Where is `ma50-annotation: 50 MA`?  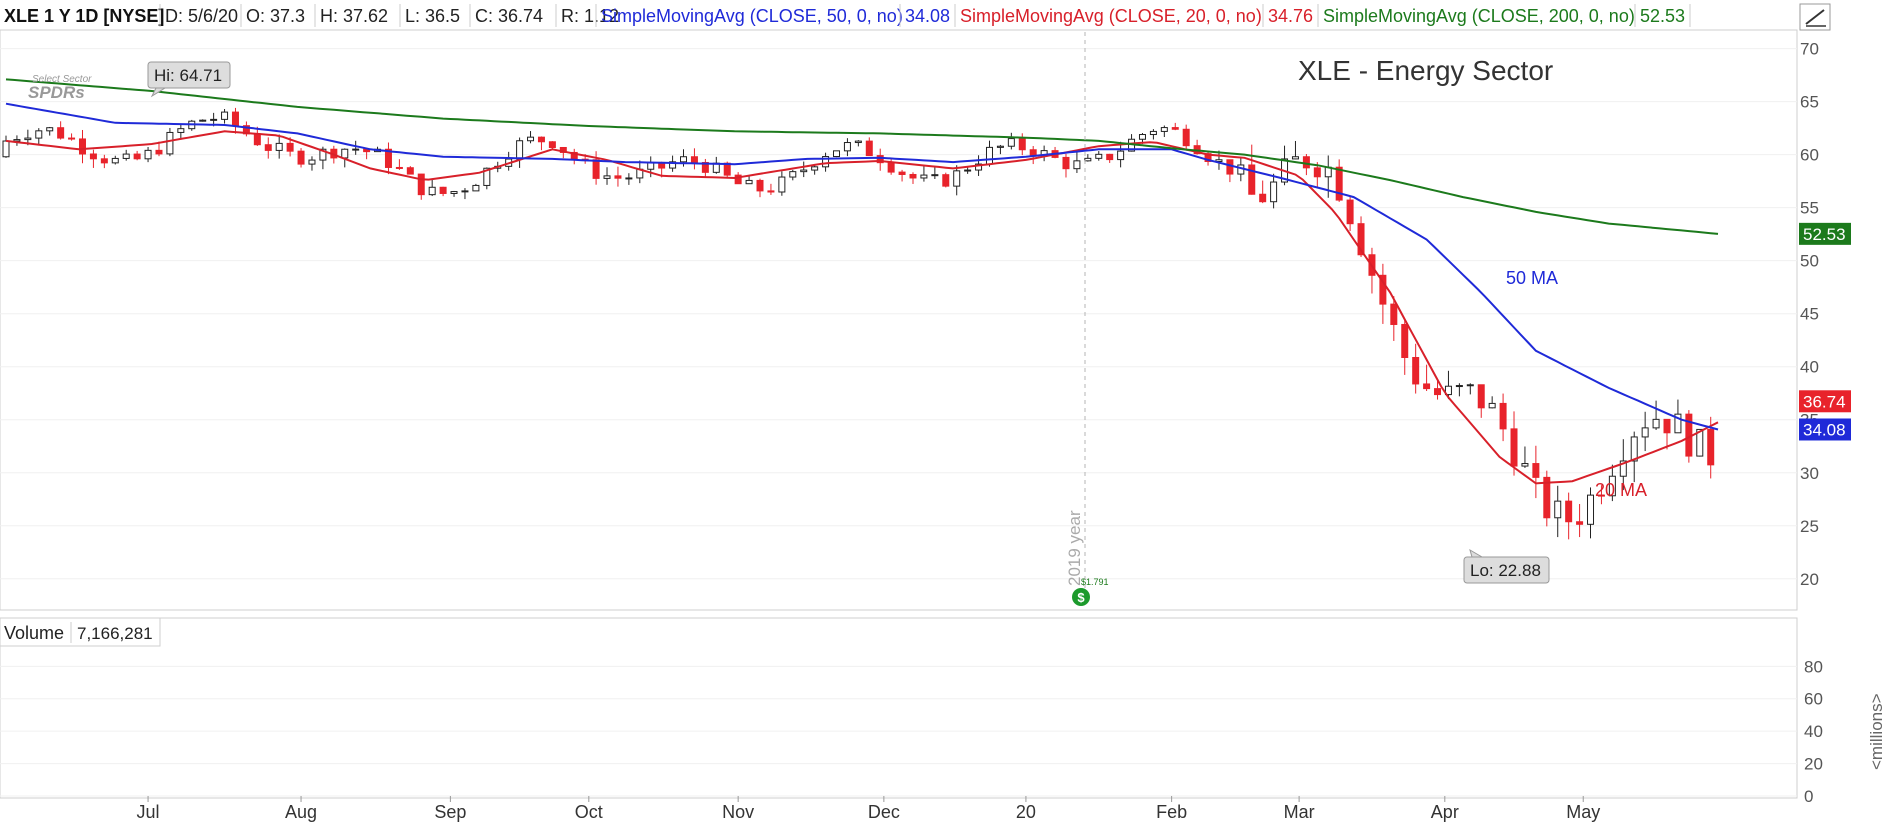
ma50-annotation: 50 MA is located at coordinates (1532, 278).